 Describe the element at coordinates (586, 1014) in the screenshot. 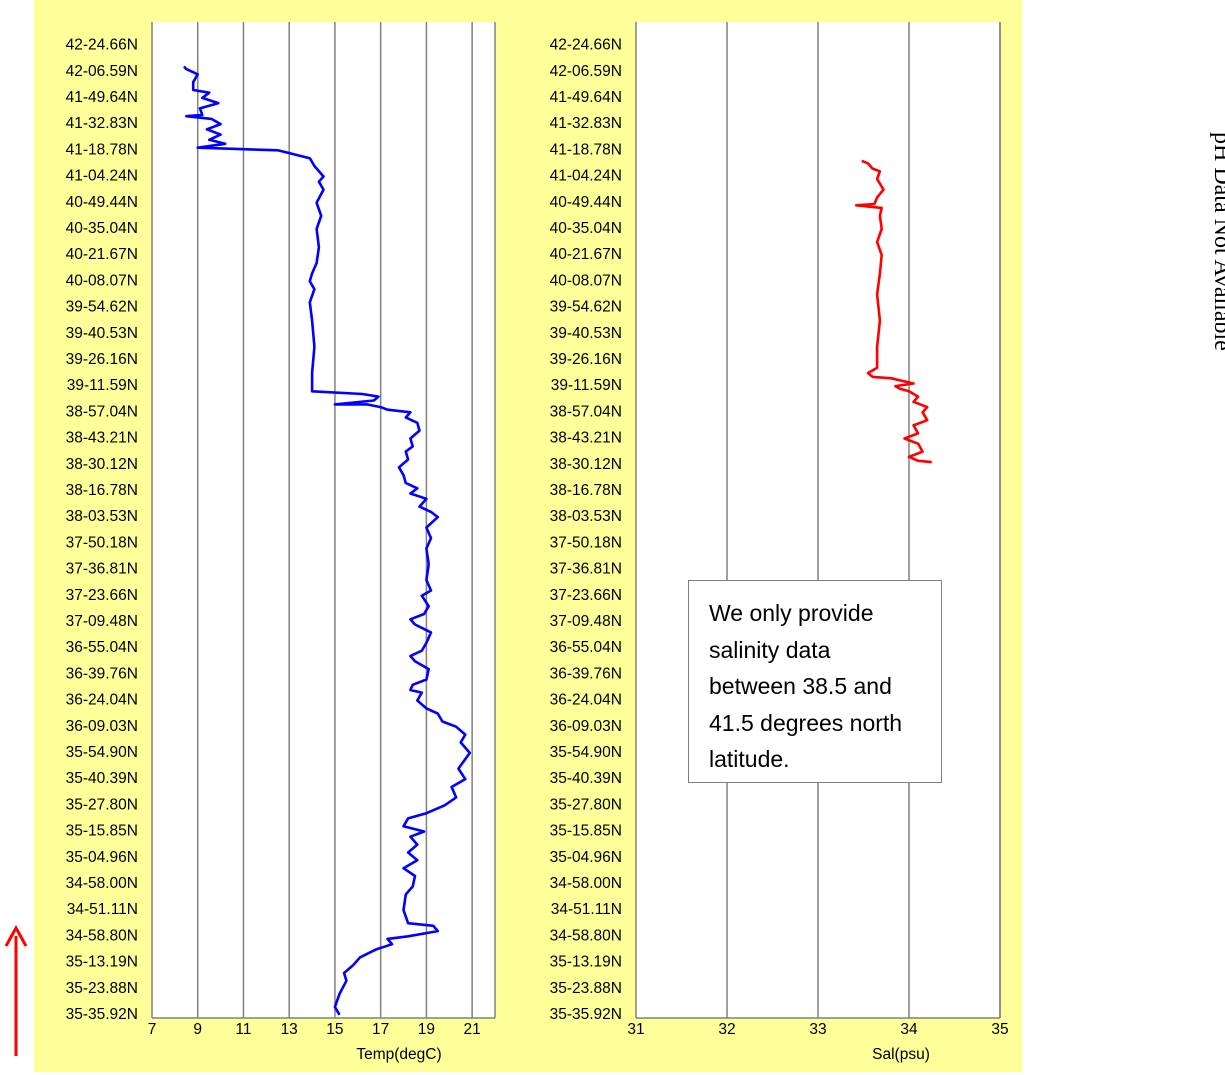

I see `sal-latitude-label: 35-35.92N` at that location.